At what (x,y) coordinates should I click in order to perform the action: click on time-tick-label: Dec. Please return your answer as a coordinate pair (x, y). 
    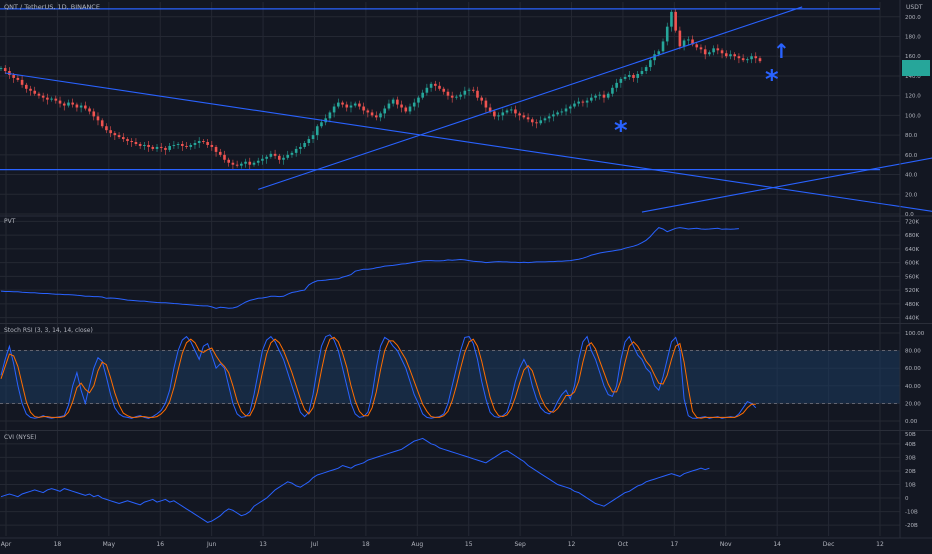
    Looking at the image, I should click on (829, 544).